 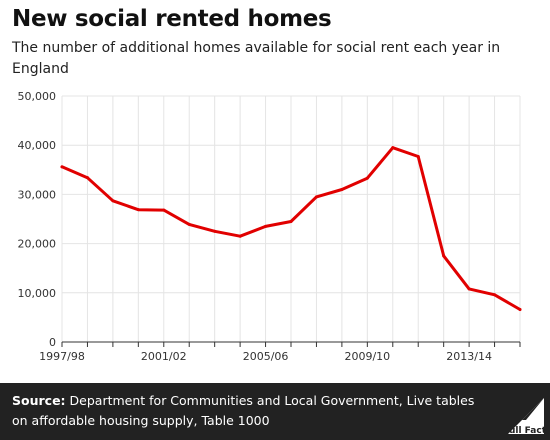 What do you see at coordinates (37, 293) in the screenshot?
I see `y-tick-label: 10,000` at bounding box center [37, 293].